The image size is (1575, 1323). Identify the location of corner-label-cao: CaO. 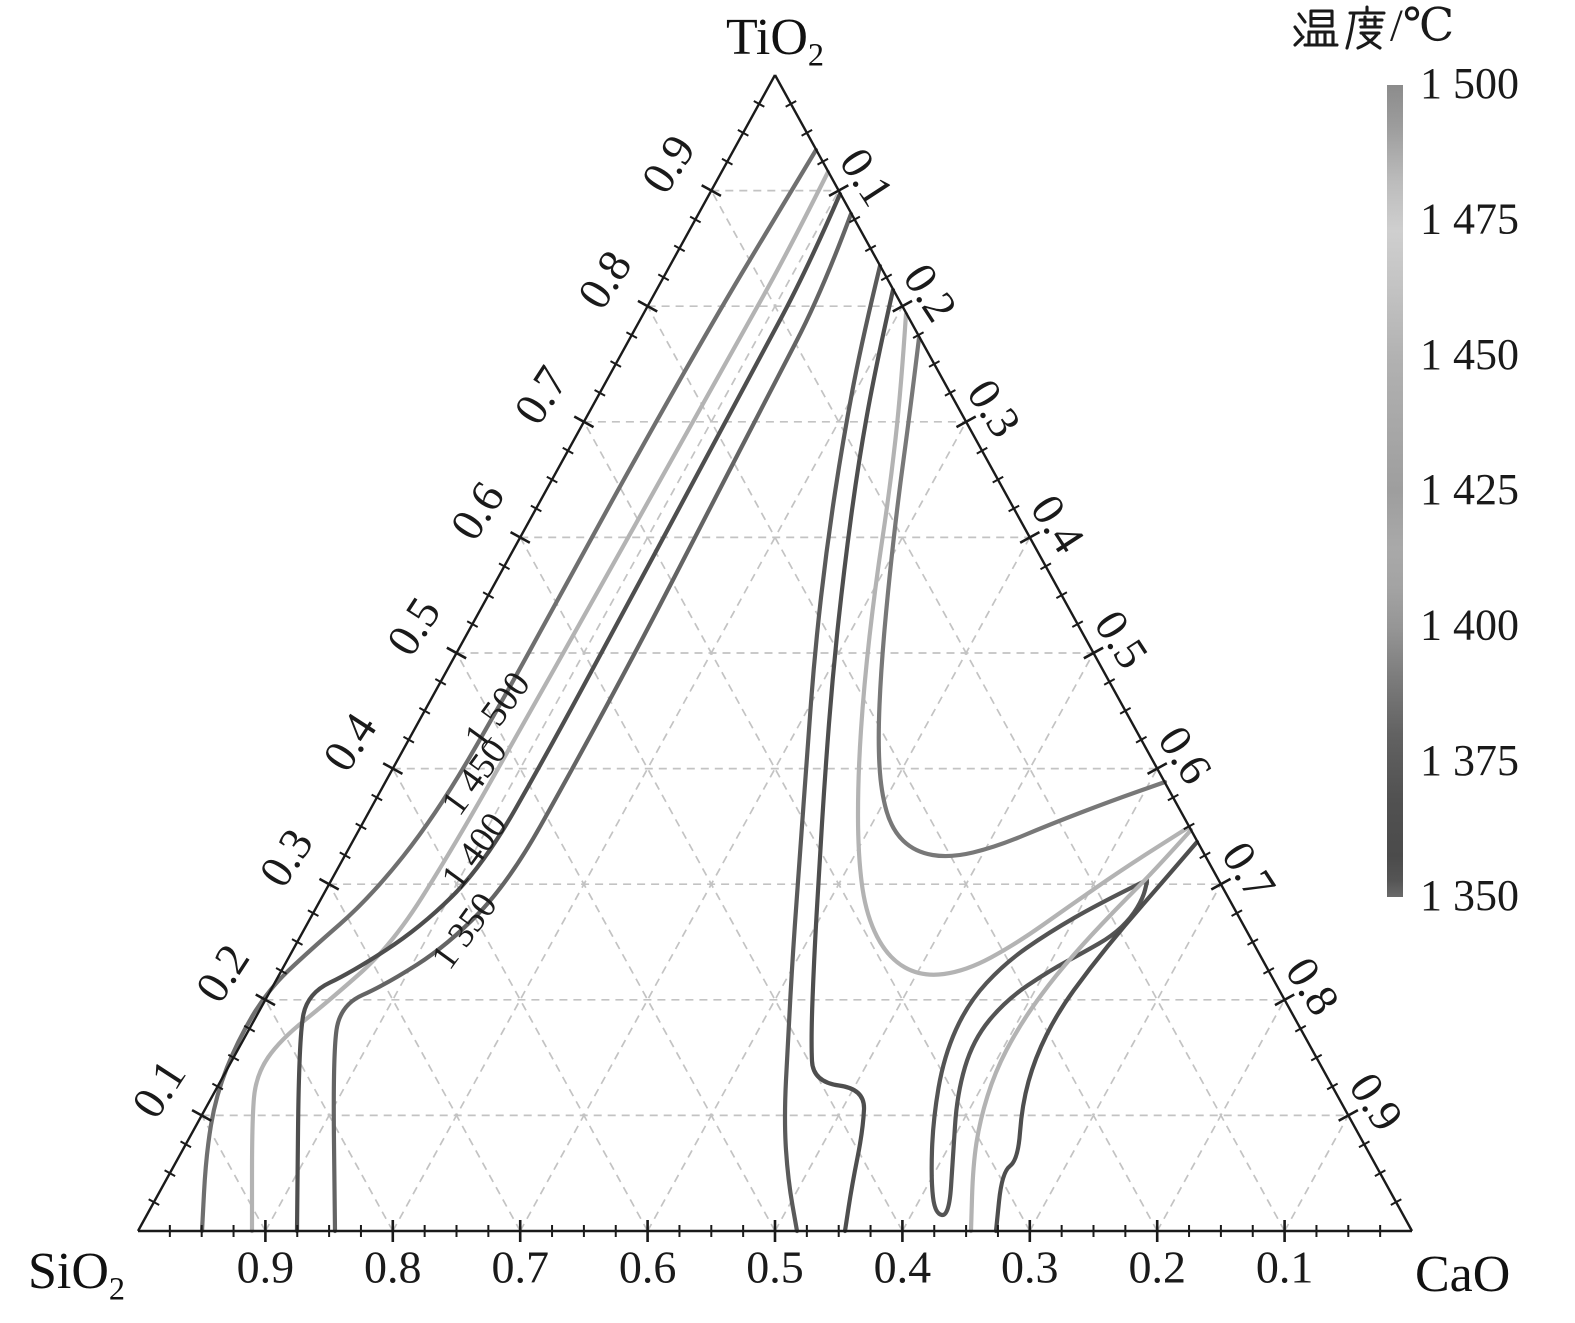
(1462, 1274).